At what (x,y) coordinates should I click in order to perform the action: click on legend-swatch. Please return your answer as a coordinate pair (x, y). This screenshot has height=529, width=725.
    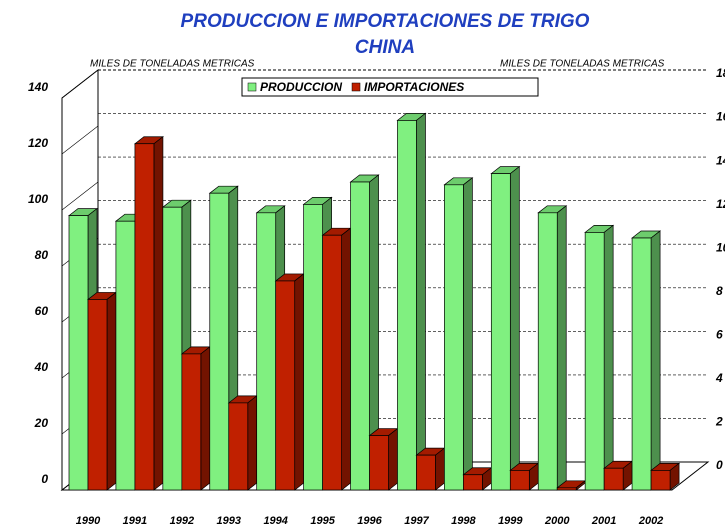
    Looking at the image, I should click on (252, 87).